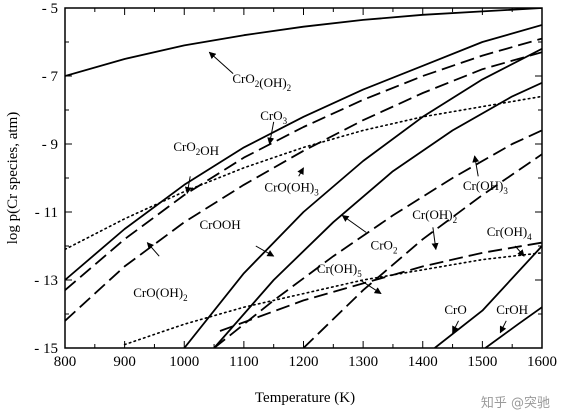 This screenshot has width=566, height=413. What do you see at coordinates (46, 213) in the screenshot?
I see `y-tick-label: - 11` at bounding box center [46, 213].